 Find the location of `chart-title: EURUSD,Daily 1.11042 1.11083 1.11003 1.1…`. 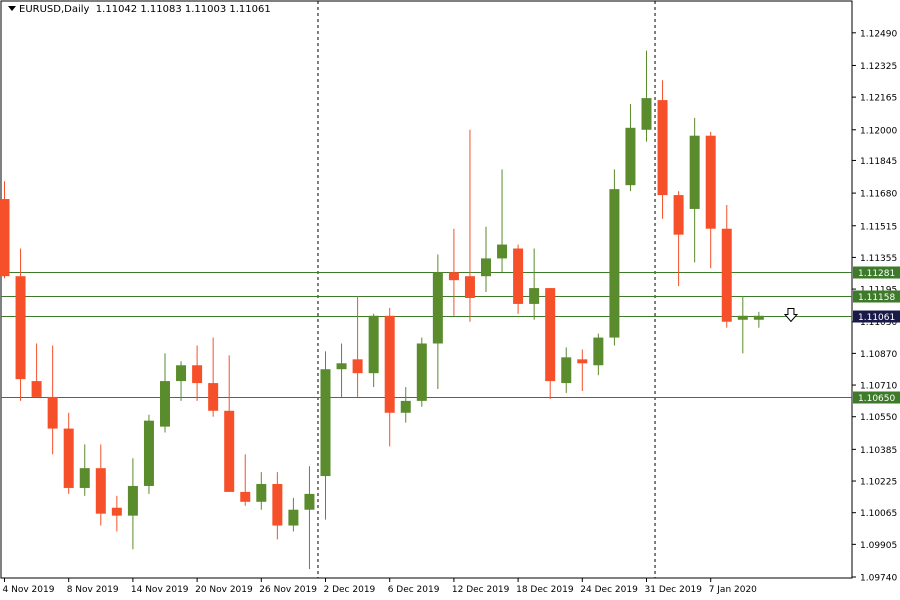

chart-title: EURUSD,Daily 1.11042 1.11083 1.11003 1.1… is located at coordinates (139, 9).